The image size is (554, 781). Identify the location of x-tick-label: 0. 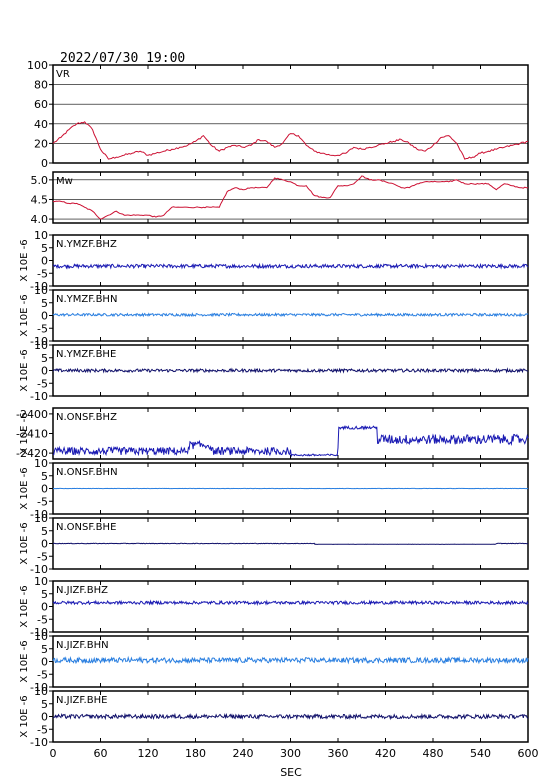
(53, 753).